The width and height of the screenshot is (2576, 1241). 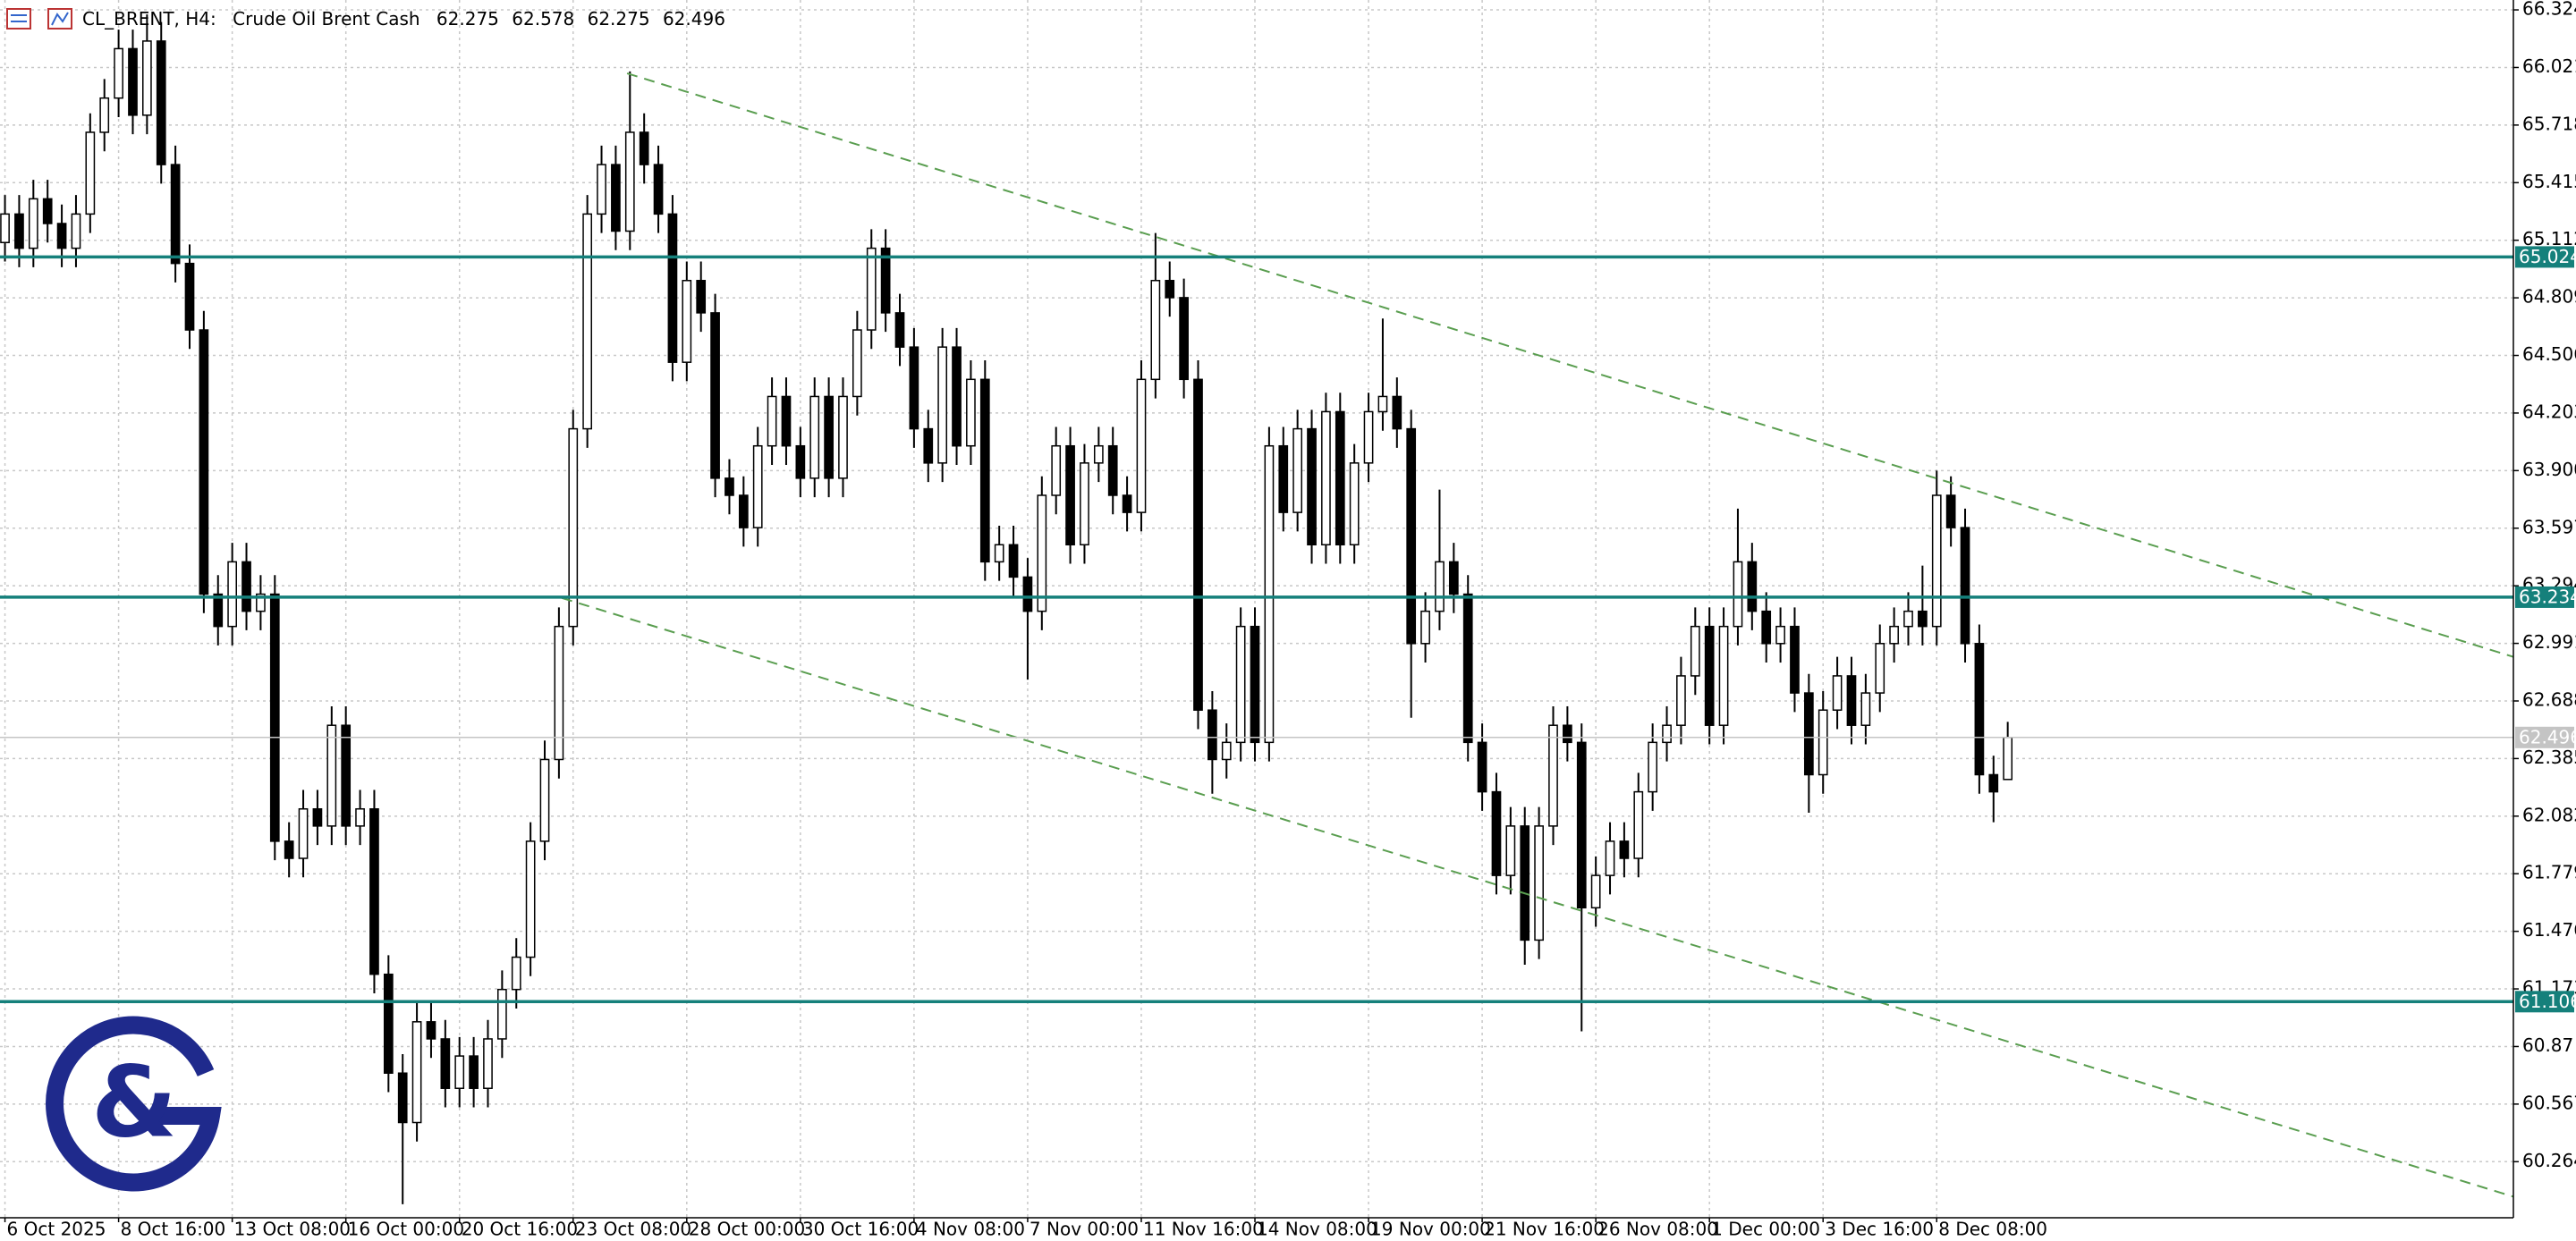 What do you see at coordinates (149, 19) in the screenshot?
I see `symbol: CL_BRENT, H4:` at bounding box center [149, 19].